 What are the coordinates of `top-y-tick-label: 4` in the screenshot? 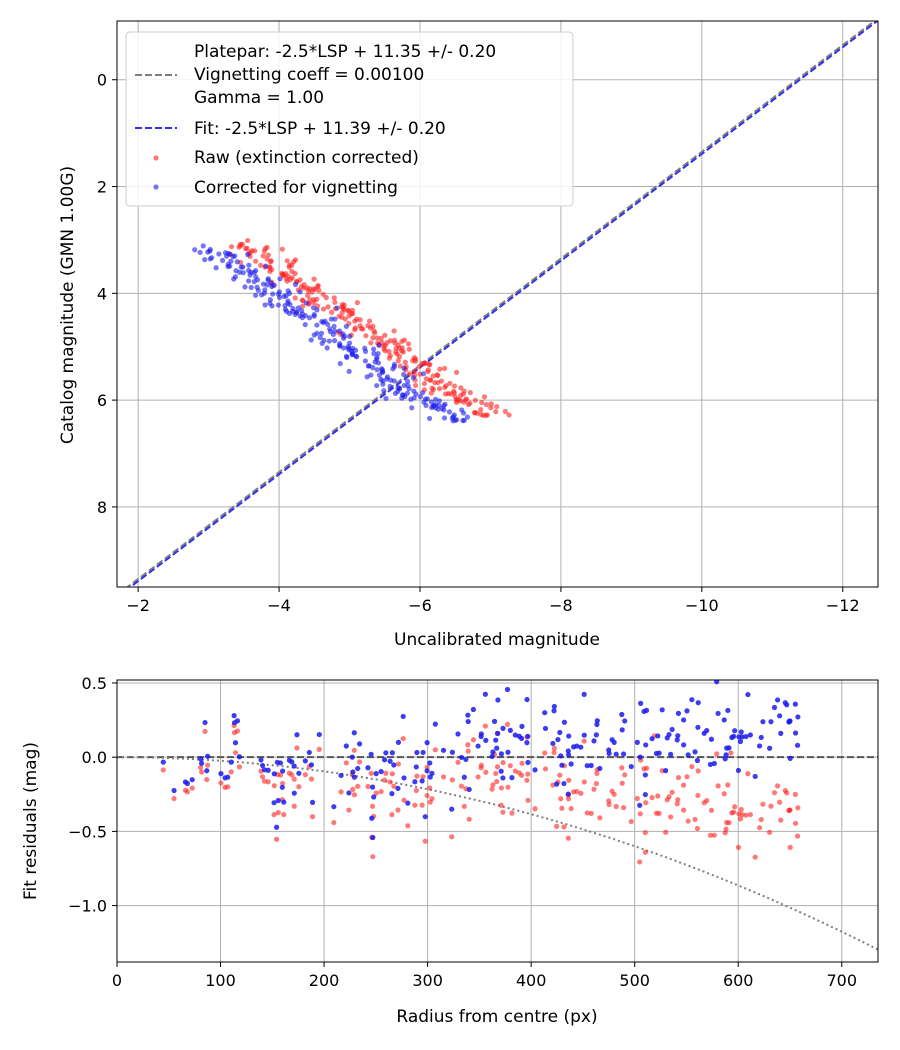 It's located at (102, 293).